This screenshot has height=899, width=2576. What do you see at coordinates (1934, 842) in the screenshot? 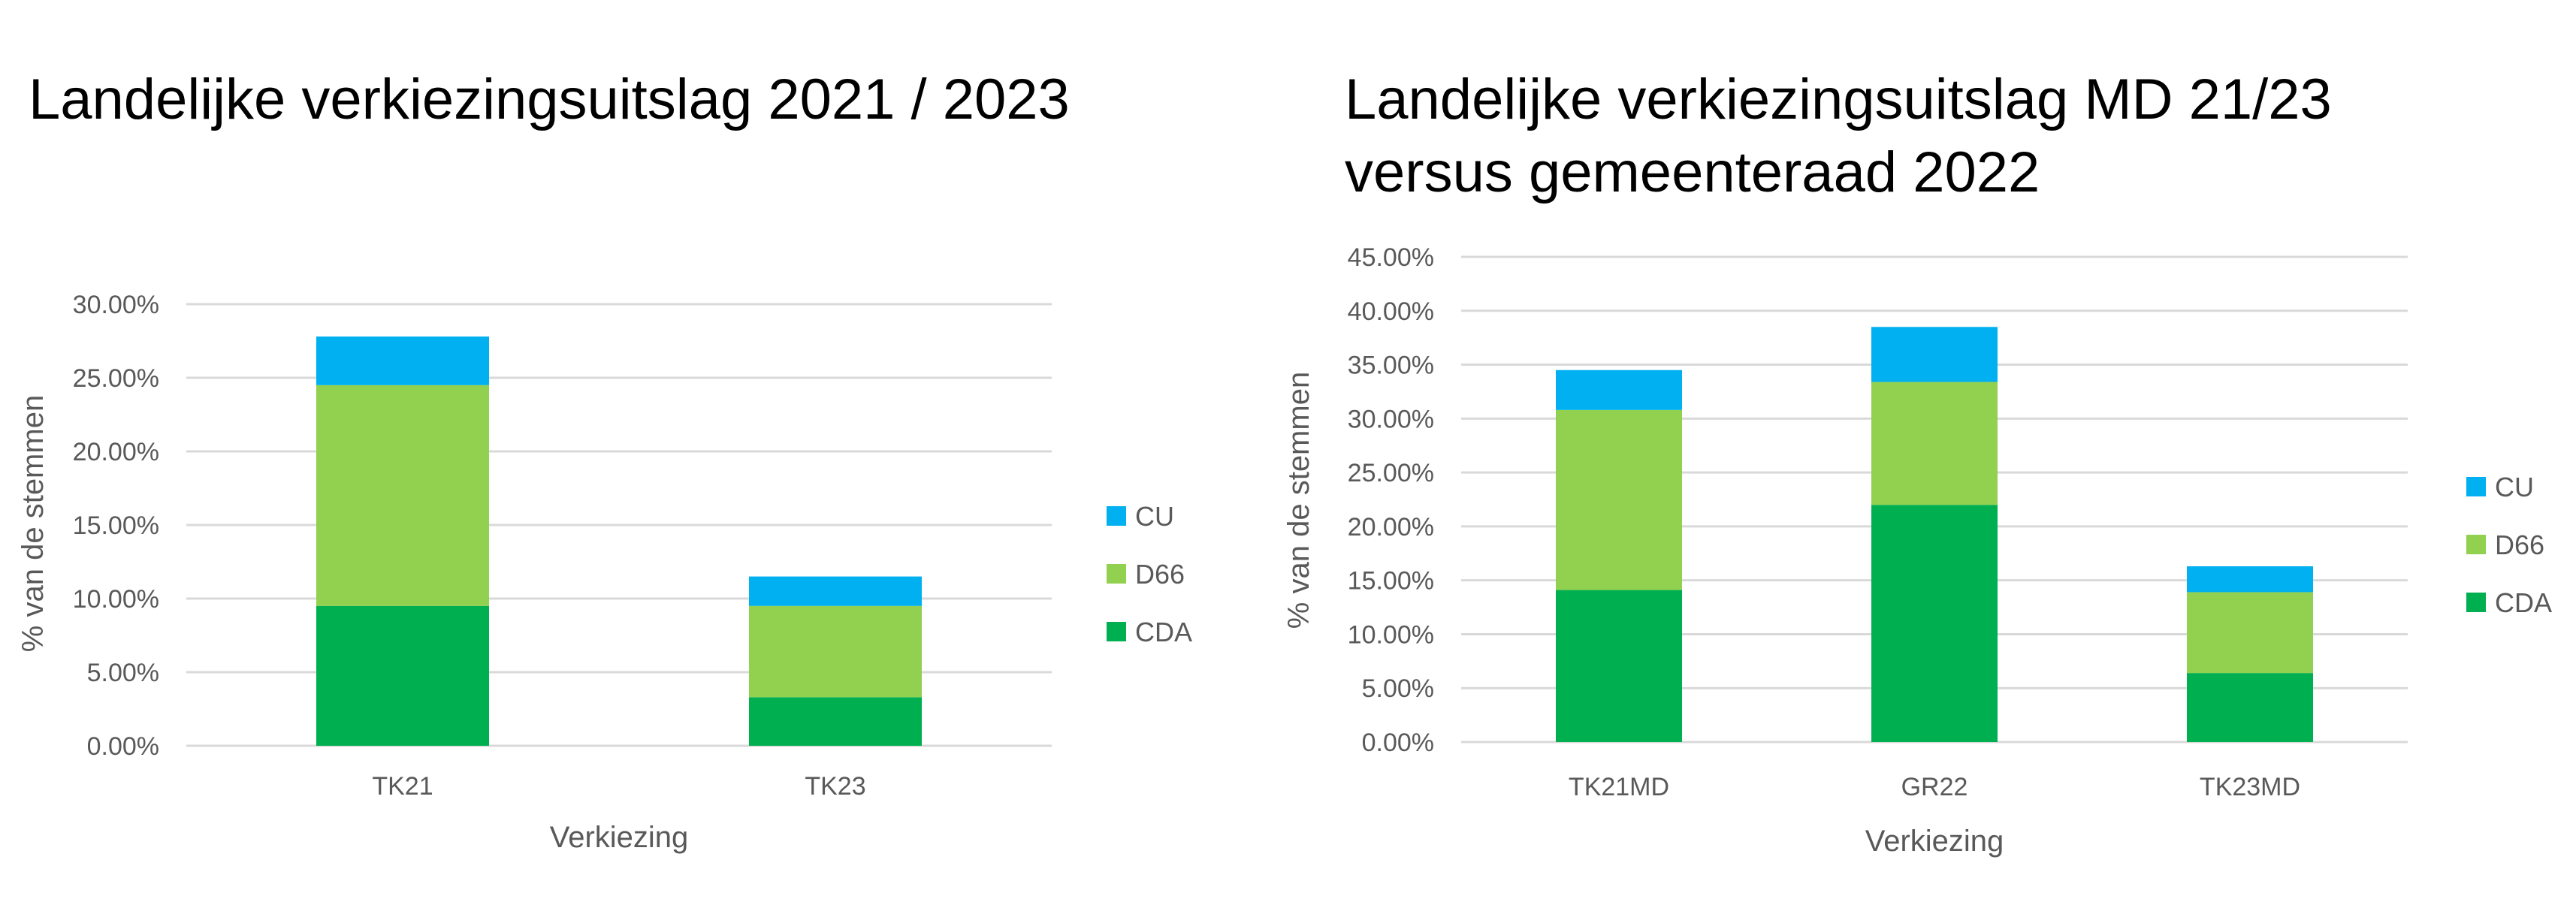
I see `chart-right-x-axis-title: Verkiezing` at bounding box center [1934, 842].